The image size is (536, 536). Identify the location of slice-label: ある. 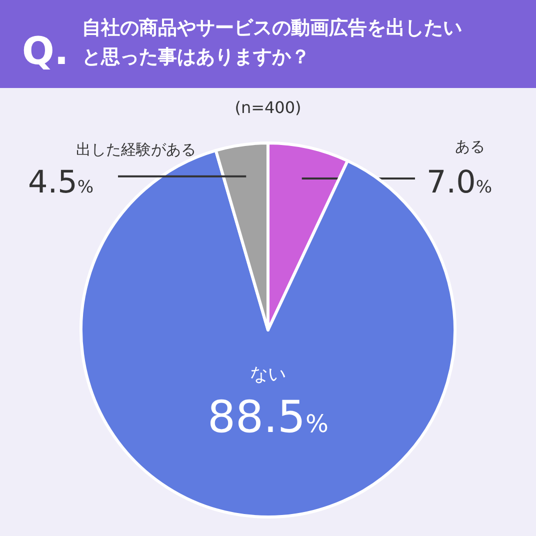
(470, 147).